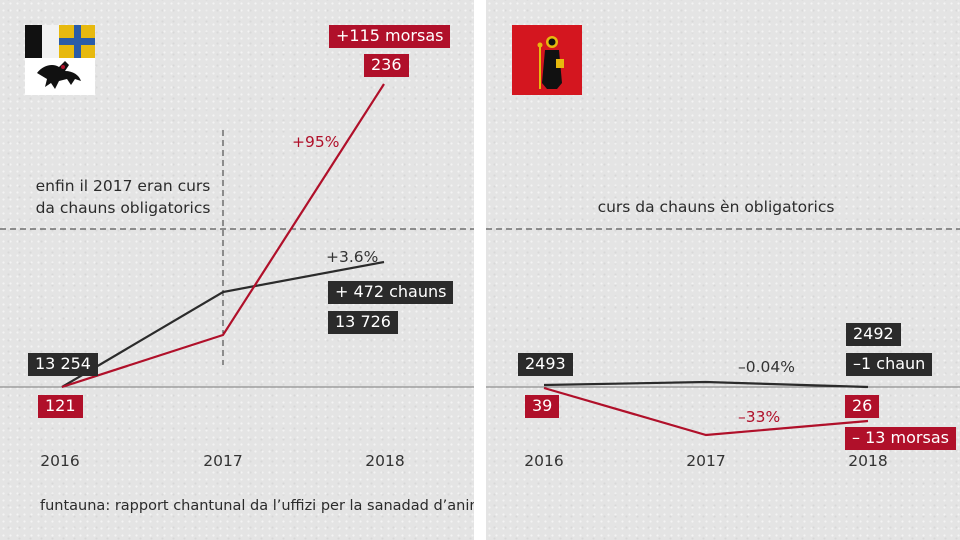 Image resolution: width=960 pixels, height=540 pixels. I want to click on pct-label-dogs-right: –0.04%, so click(766, 367).